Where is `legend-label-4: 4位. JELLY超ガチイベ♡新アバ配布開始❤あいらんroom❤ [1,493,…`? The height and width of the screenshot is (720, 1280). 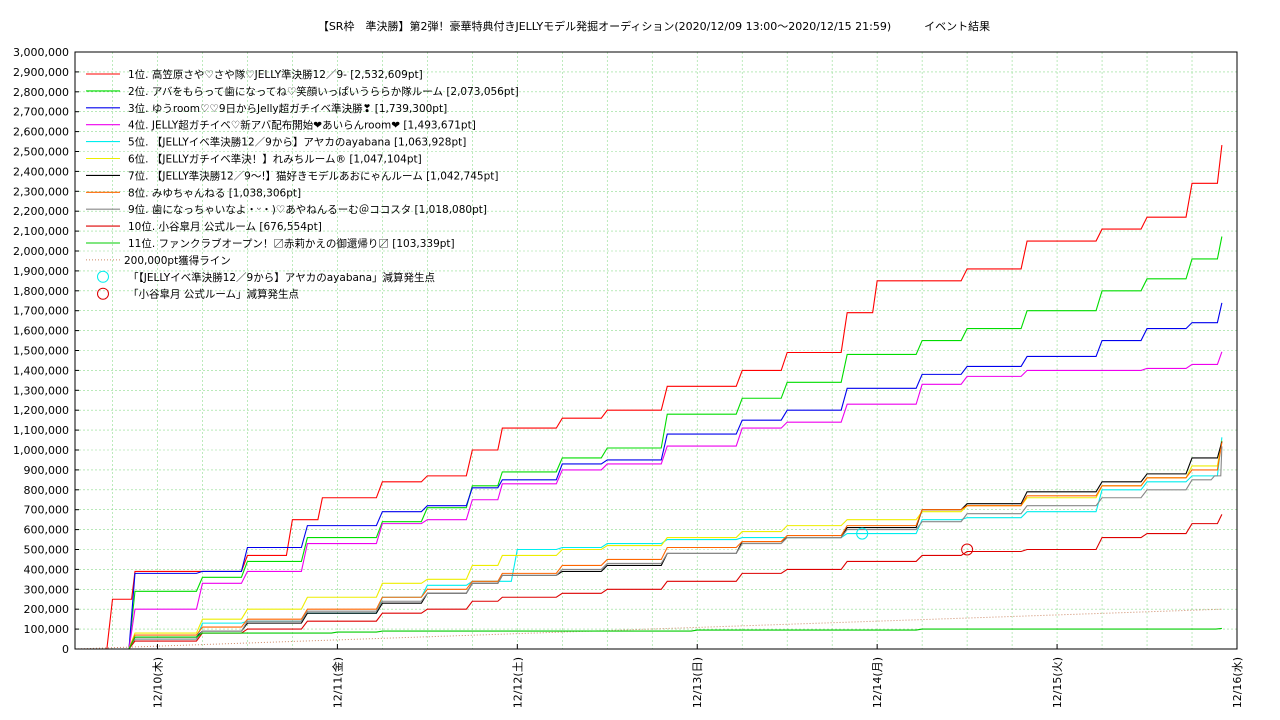 legend-label-4: 4位. JELLY超ガチイベ♡新アバ配布開始❤あいらんroom❤ [1,493,… is located at coordinates (302, 125).